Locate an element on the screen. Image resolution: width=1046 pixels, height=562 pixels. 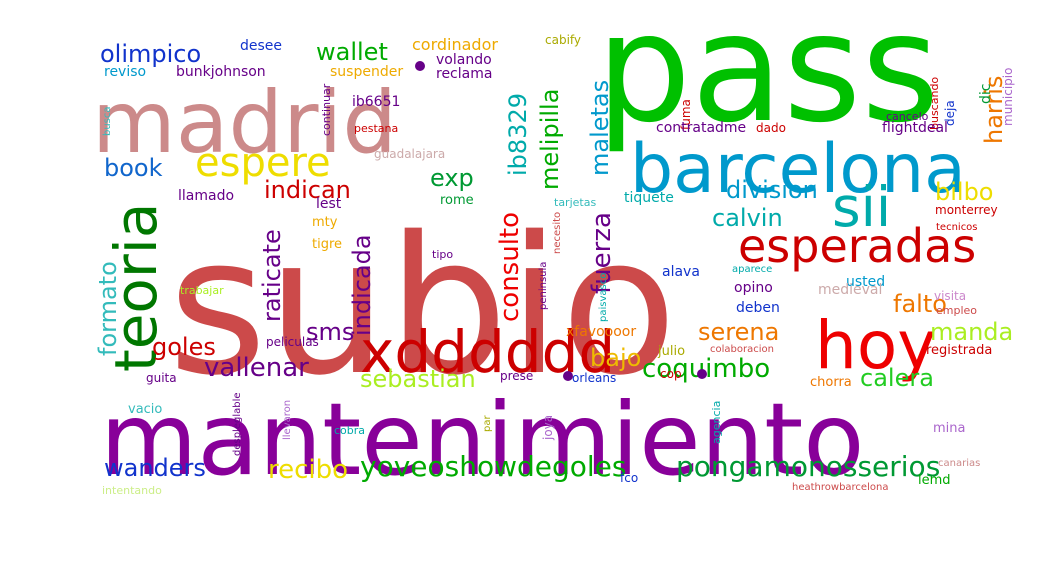
word-canarias: canarias is located at coordinates (959, 463).